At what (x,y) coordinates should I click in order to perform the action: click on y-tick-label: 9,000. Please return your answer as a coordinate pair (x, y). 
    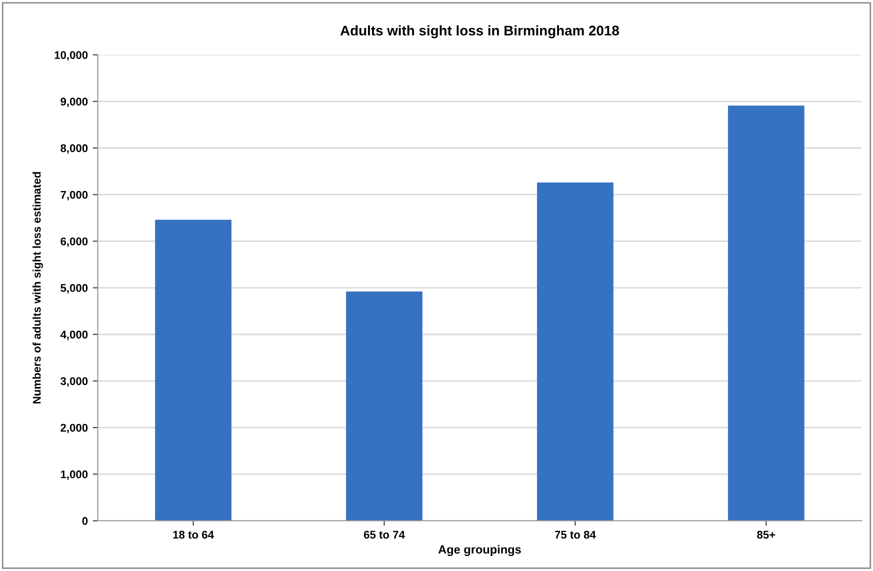
    Looking at the image, I should click on (74, 103).